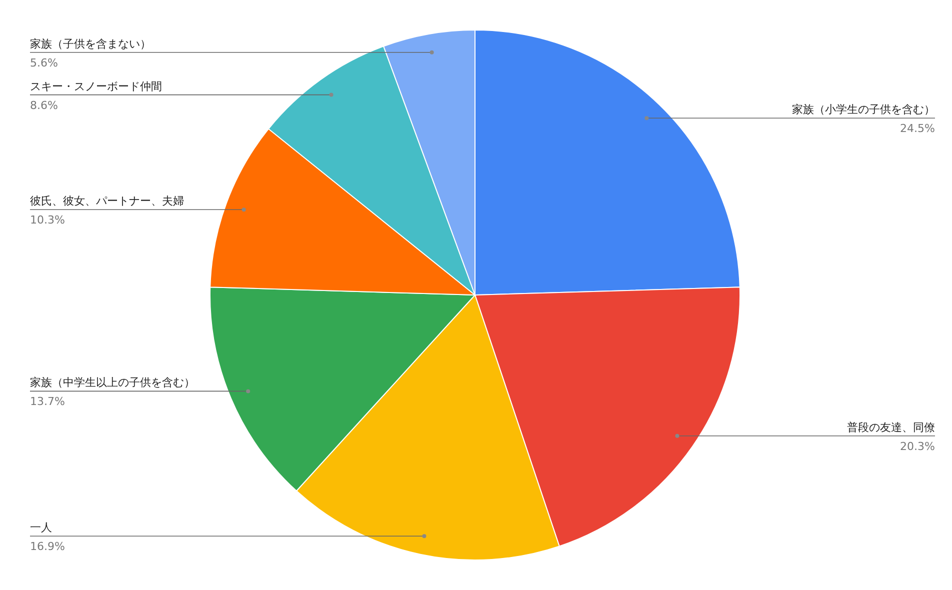 This screenshot has width=952, height=590. I want to click on slice-label: 一人, so click(41, 527).